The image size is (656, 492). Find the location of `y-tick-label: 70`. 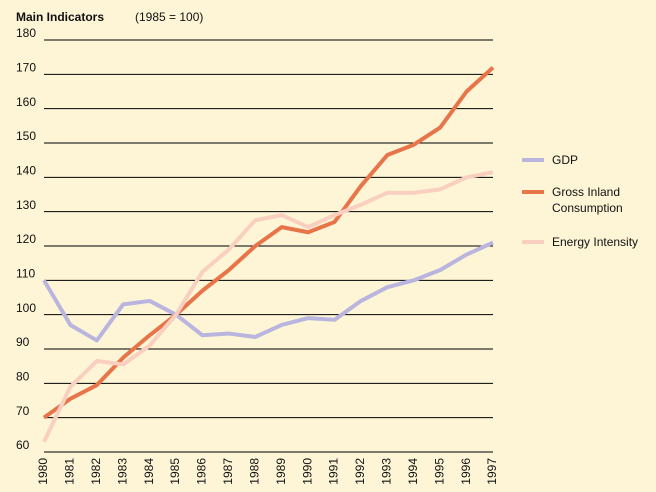

y-tick-label: 70 is located at coordinates (23, 411).